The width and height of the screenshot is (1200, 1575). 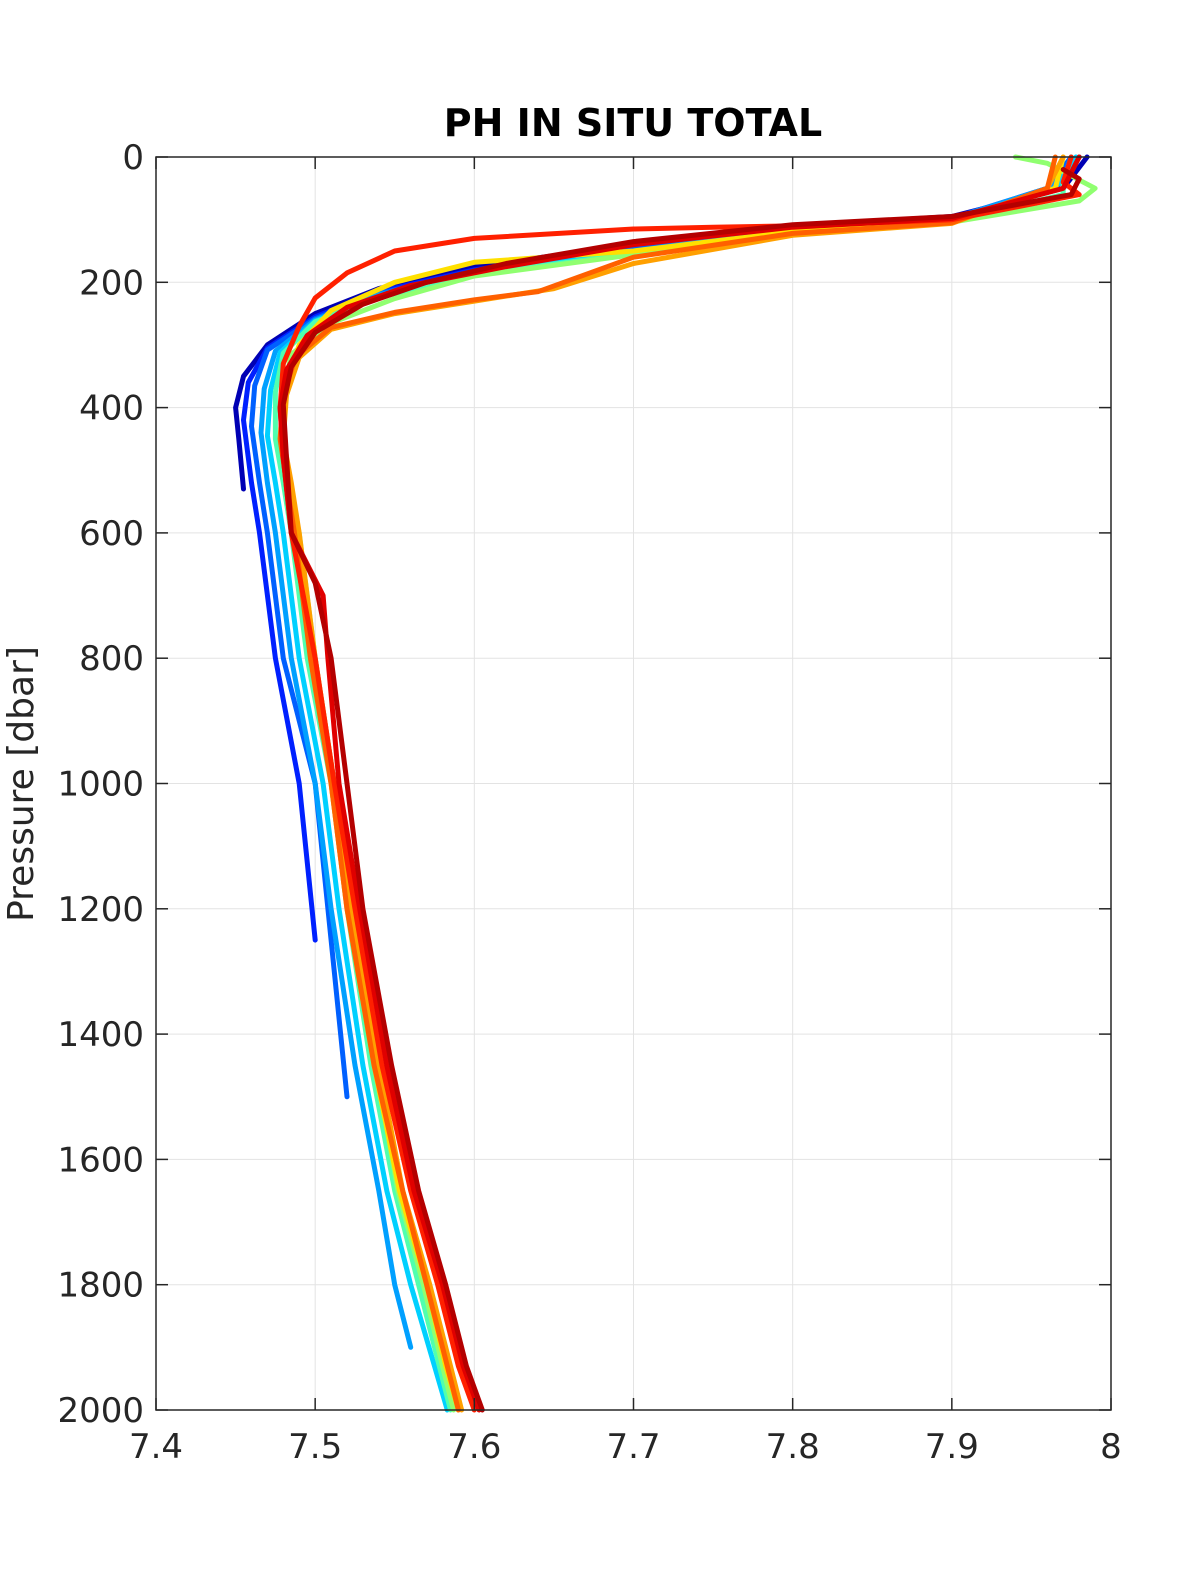 I want to click on y-tick-label: 800, so click(x=111, y=659).